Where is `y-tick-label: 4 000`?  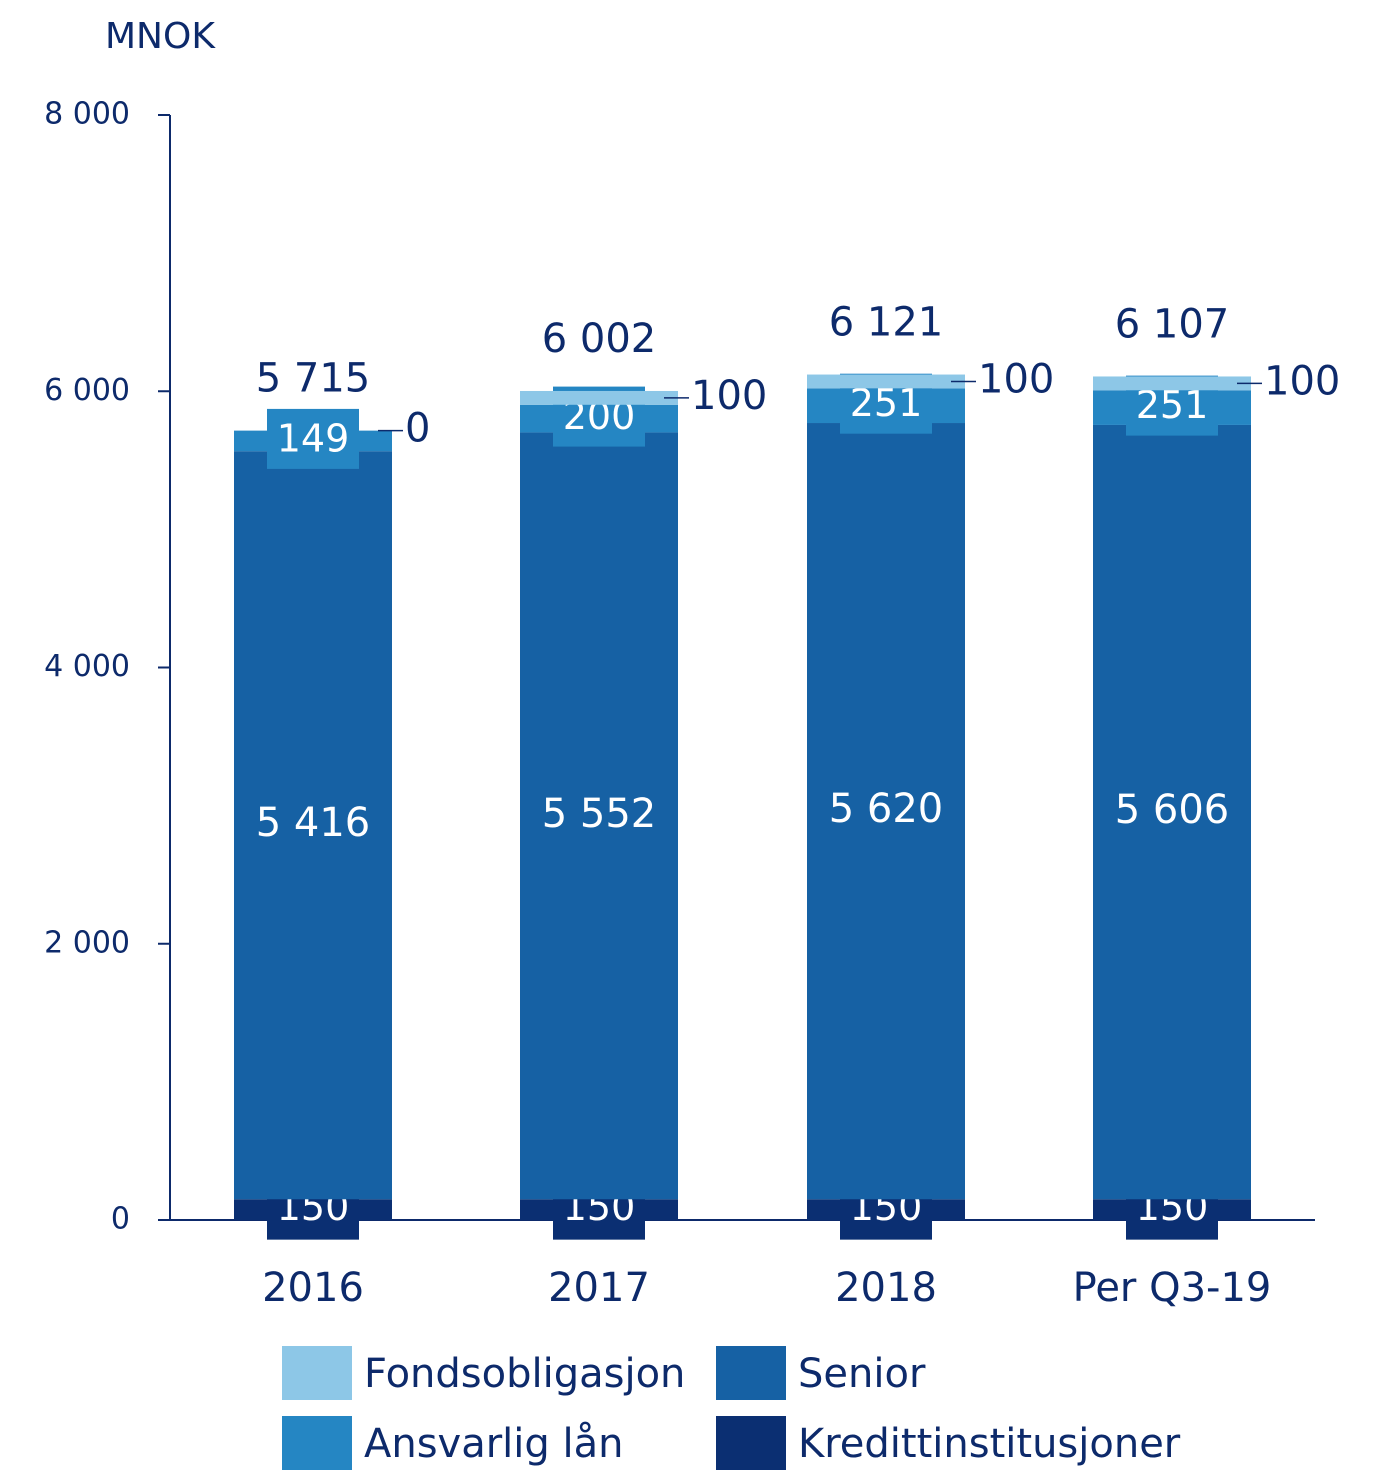
y-tick-label: 4 000 is located at coordinates (87, 666).